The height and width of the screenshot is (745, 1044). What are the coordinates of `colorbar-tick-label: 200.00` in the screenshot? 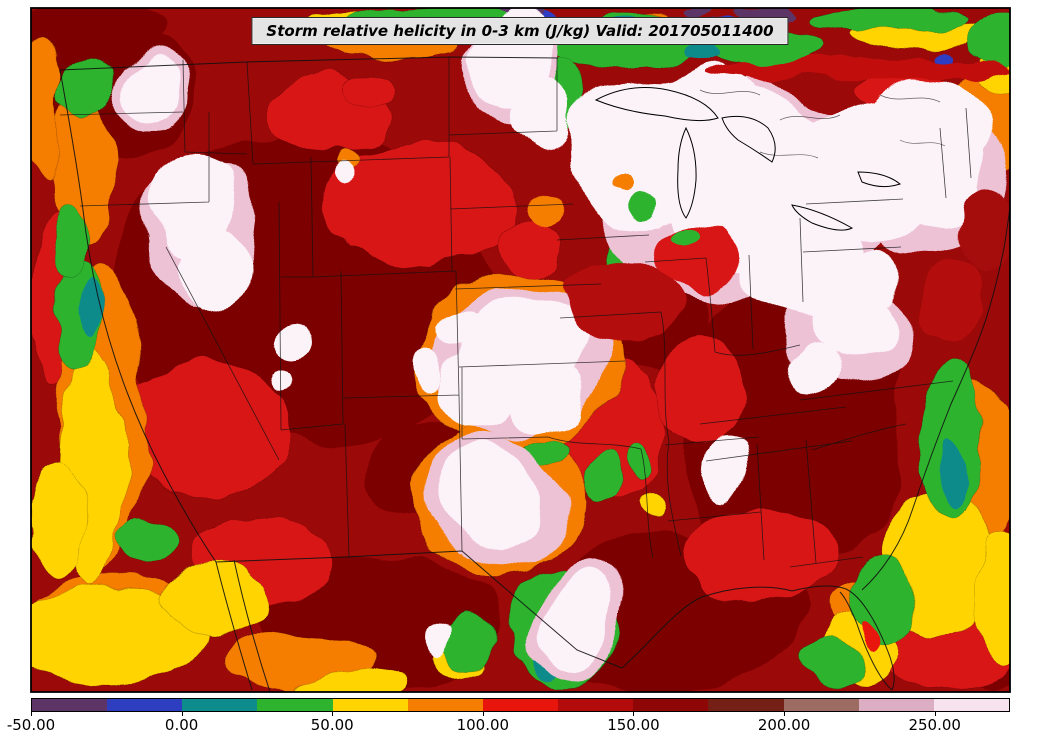 It's located at (784, 725).